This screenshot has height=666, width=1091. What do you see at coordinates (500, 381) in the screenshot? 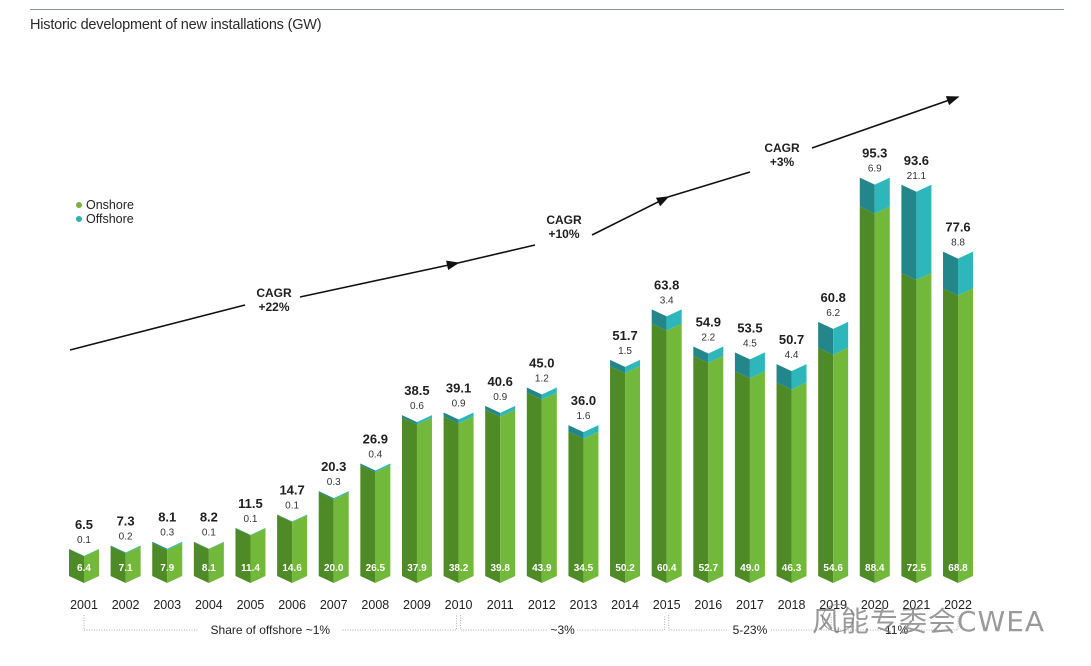
I see `total-value-label: 40.6` at bounding box center [500, 381].